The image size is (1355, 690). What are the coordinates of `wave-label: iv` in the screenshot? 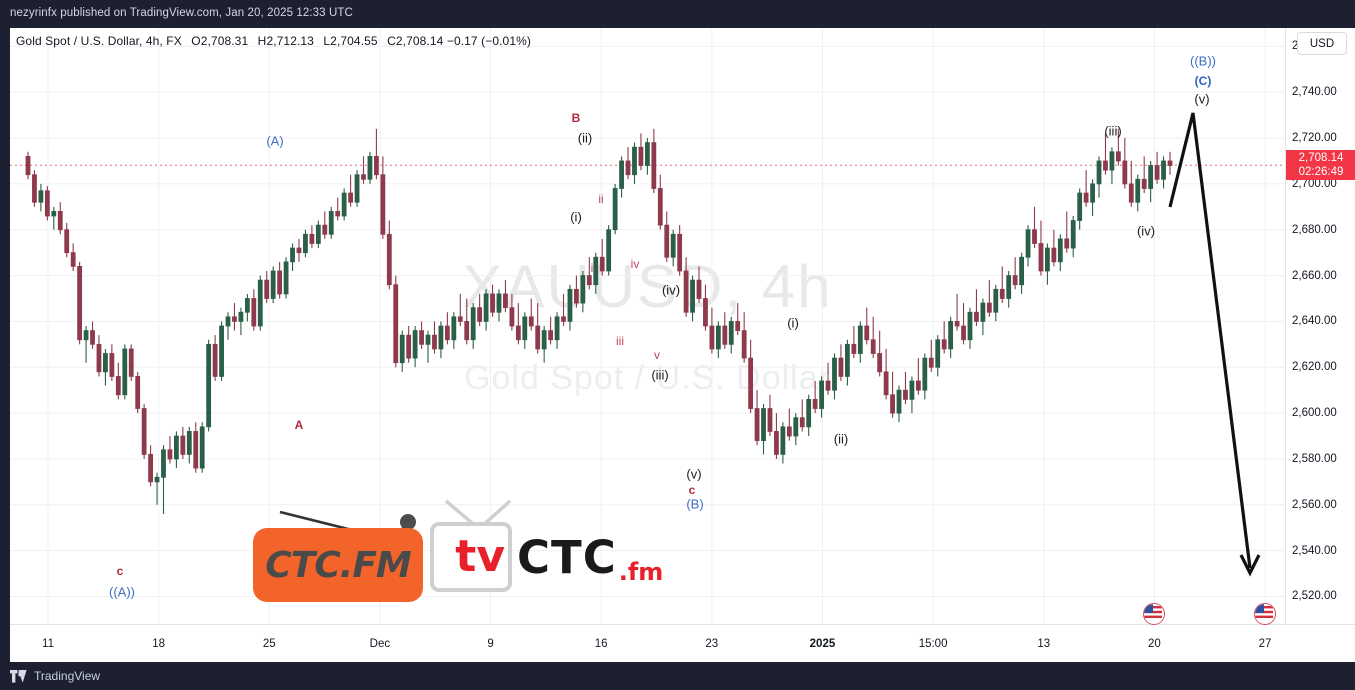 It's located at (635, 264).